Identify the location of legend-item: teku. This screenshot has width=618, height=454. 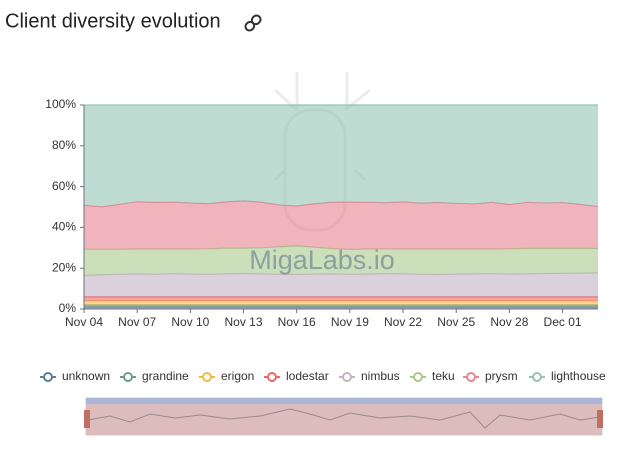
(432, 376).